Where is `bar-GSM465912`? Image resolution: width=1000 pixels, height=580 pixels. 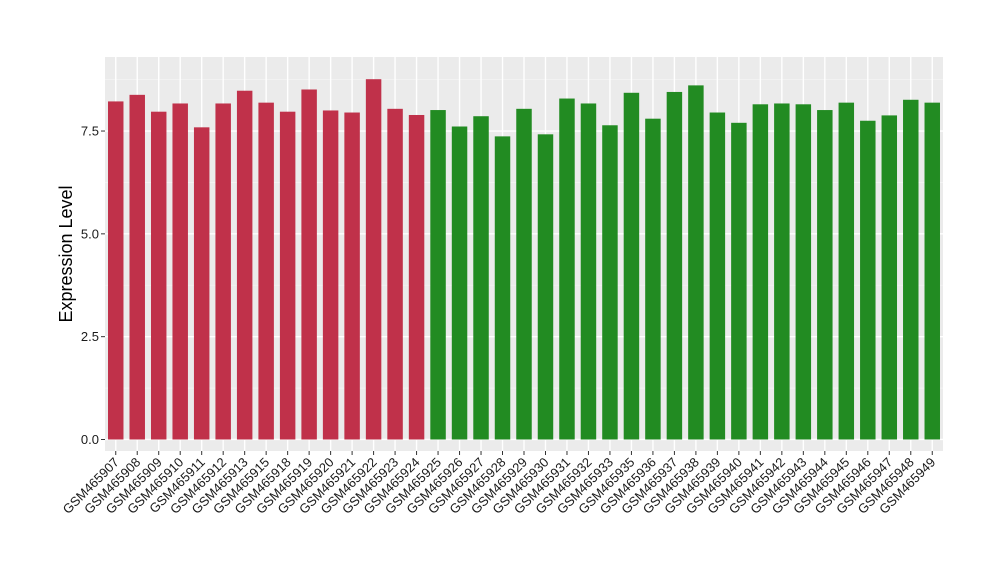 bar-GSM465912 is located at coordinates (223, 271).